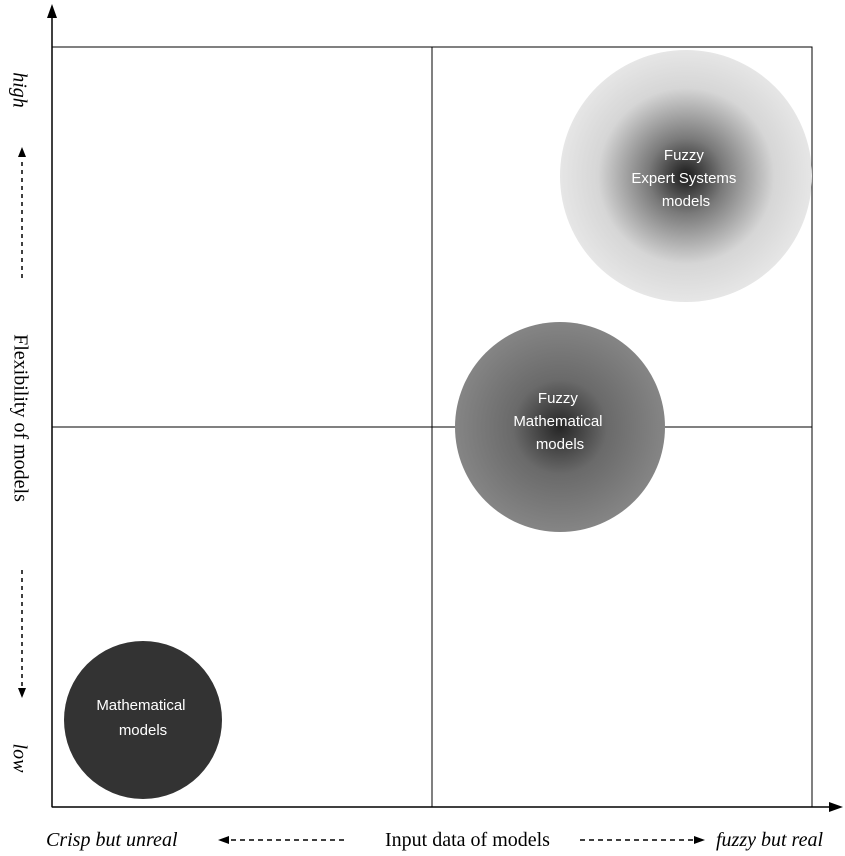  I want to click on bubble-mathematical-models: Mathematical models, so click(143, 720).